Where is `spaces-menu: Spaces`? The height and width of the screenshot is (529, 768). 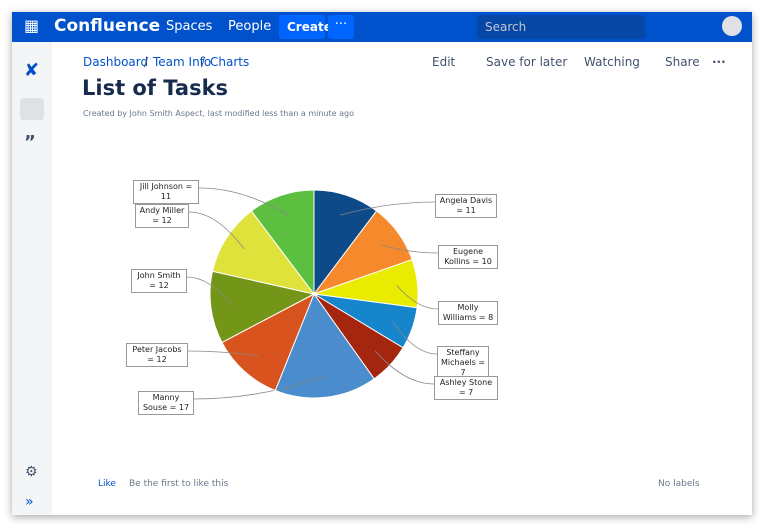
spaces-menu: Spaces is located at coordinates (189, 26).